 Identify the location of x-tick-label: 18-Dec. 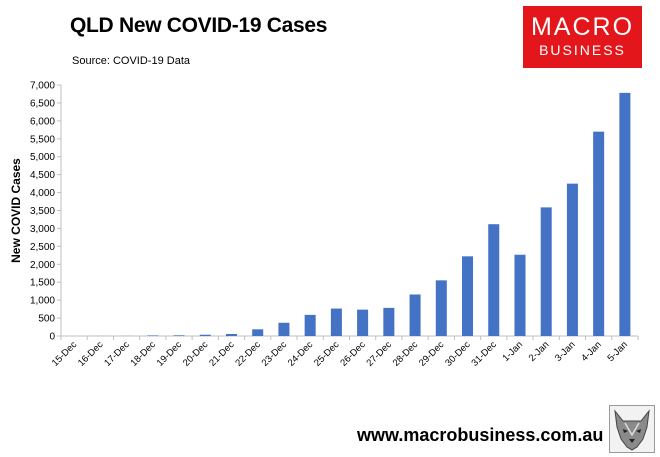
(143, 354).